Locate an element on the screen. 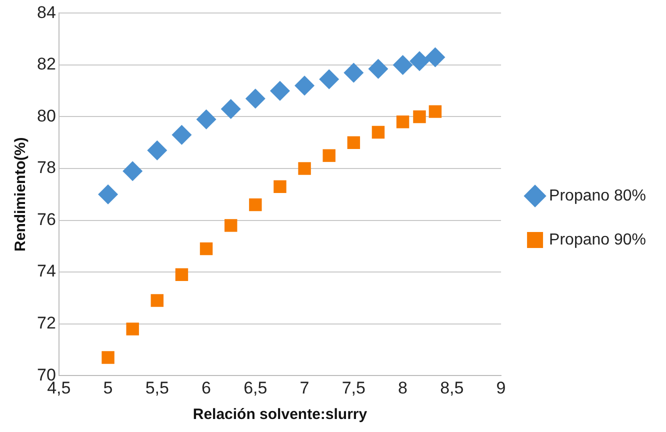 The height and width of the screenshot is (432, 666). y-tick-label: 76 is located at coordinates (46, 219).